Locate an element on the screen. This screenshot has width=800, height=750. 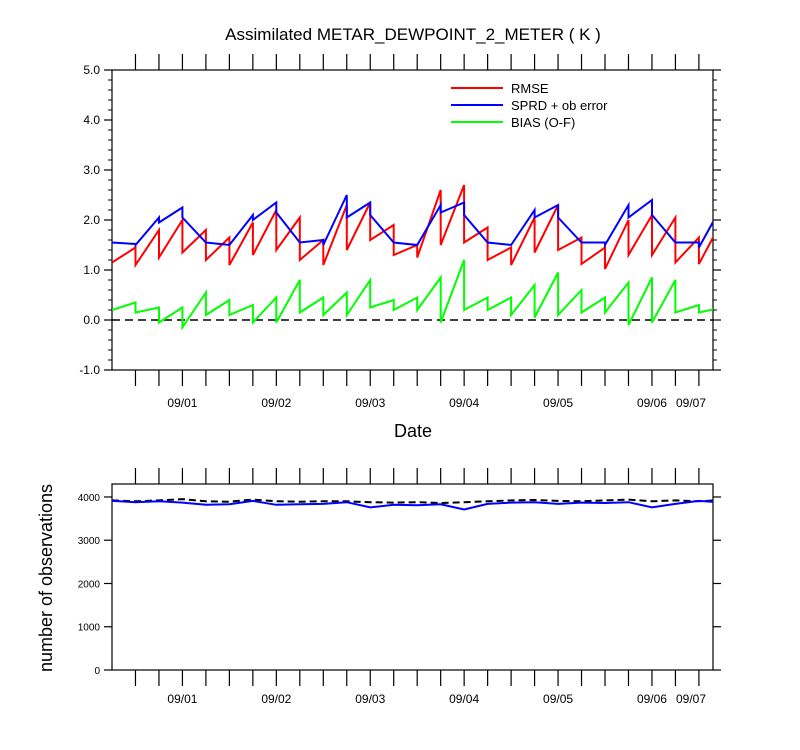
y-tick-label: 0.0 is located at coordinates (91, 320).